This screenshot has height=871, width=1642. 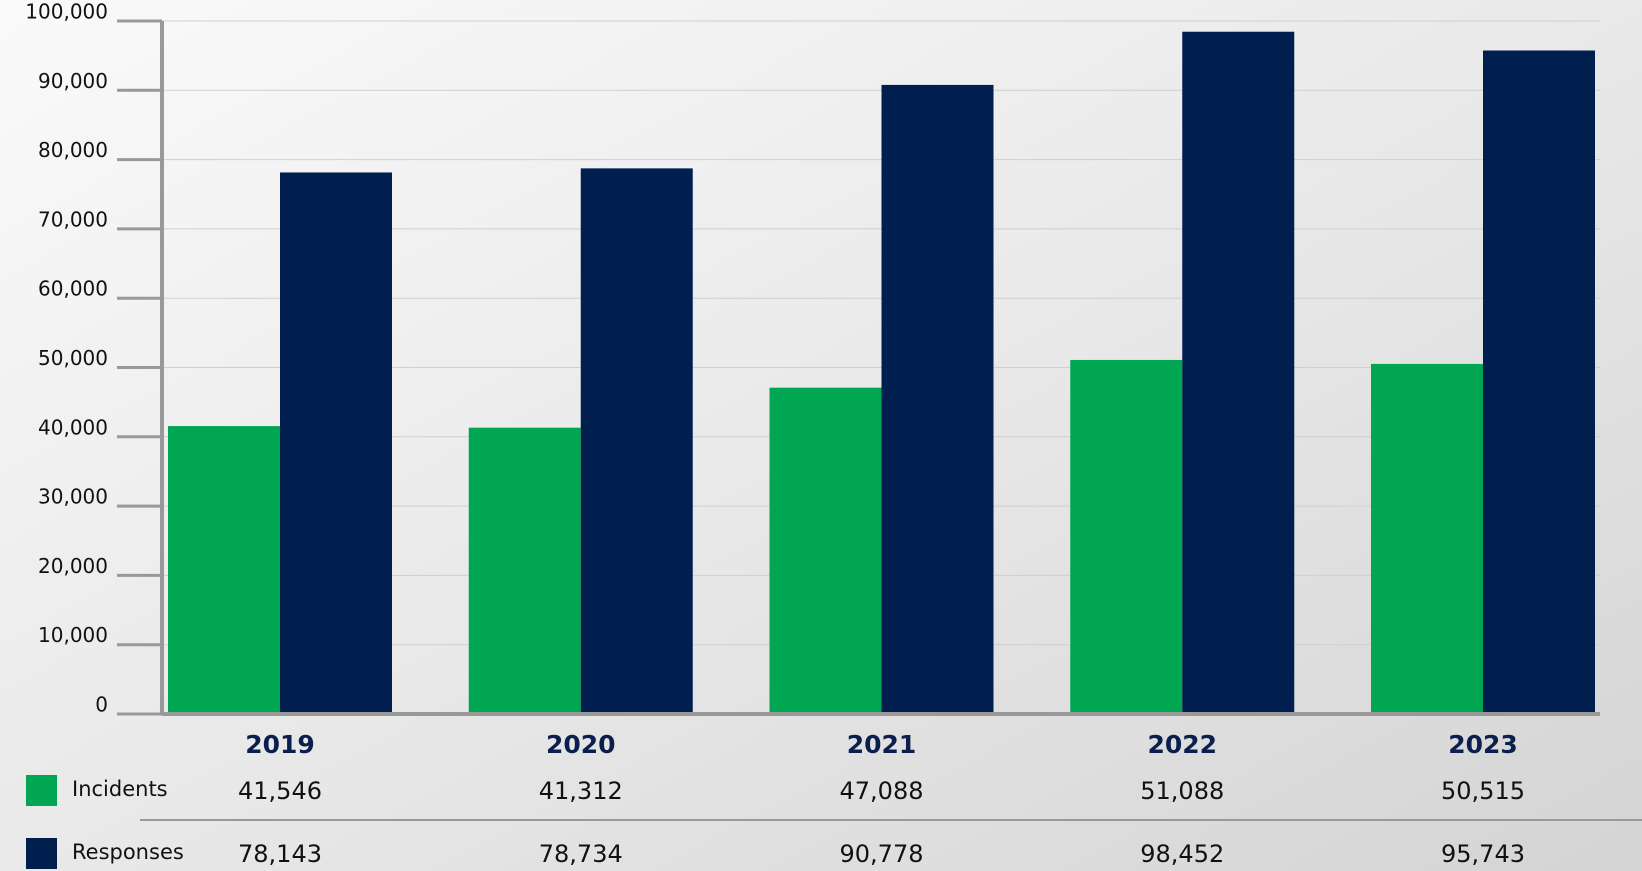 What do you see at coordinates (280, 744) in the screenshot?
I see `x-tick-label: 2019` at bounding box center [280, 744].